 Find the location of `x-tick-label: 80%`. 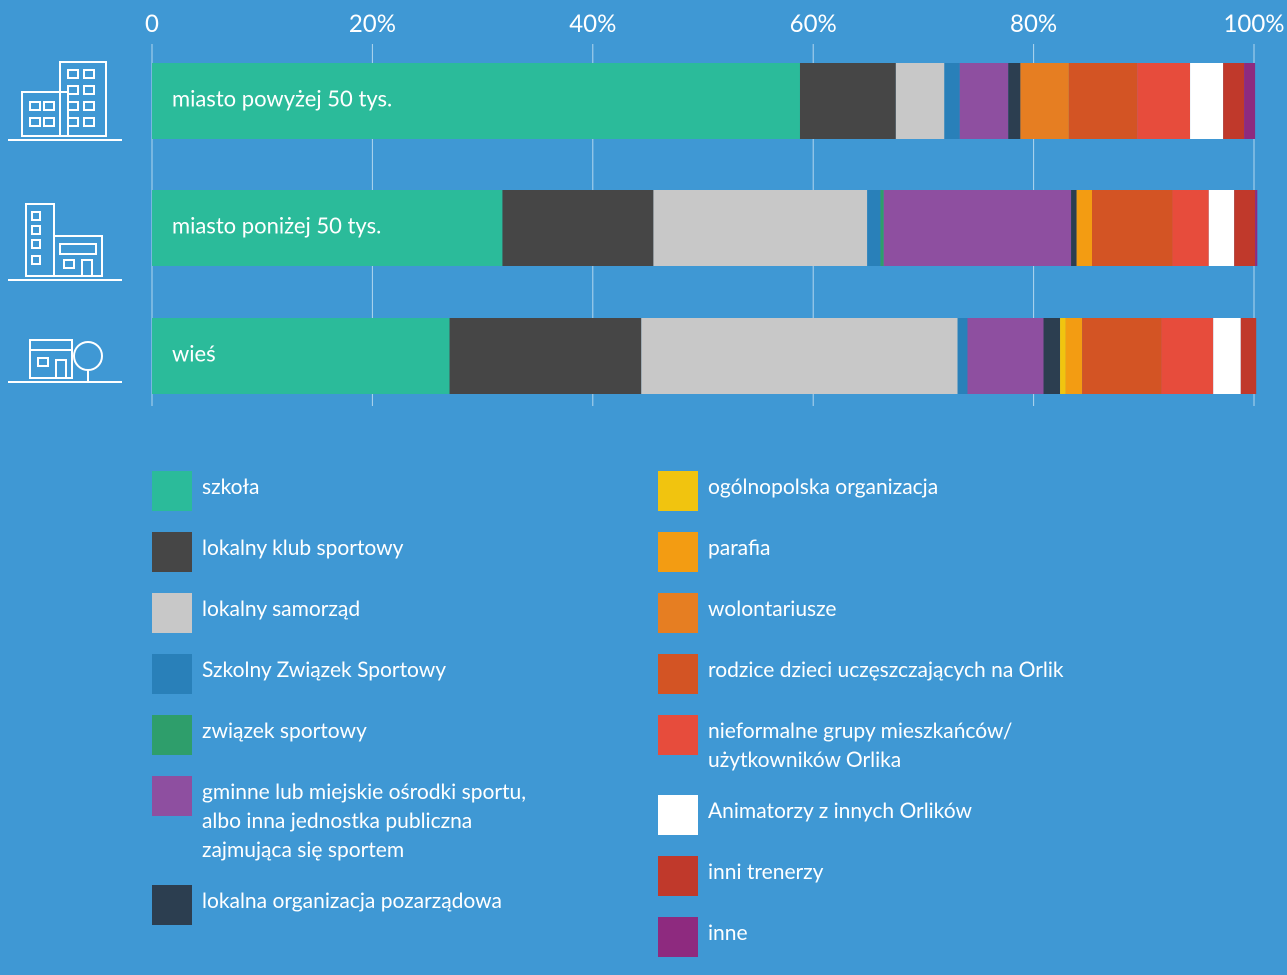

x-tick-label: 80% is located at coordinates (1033, 23).